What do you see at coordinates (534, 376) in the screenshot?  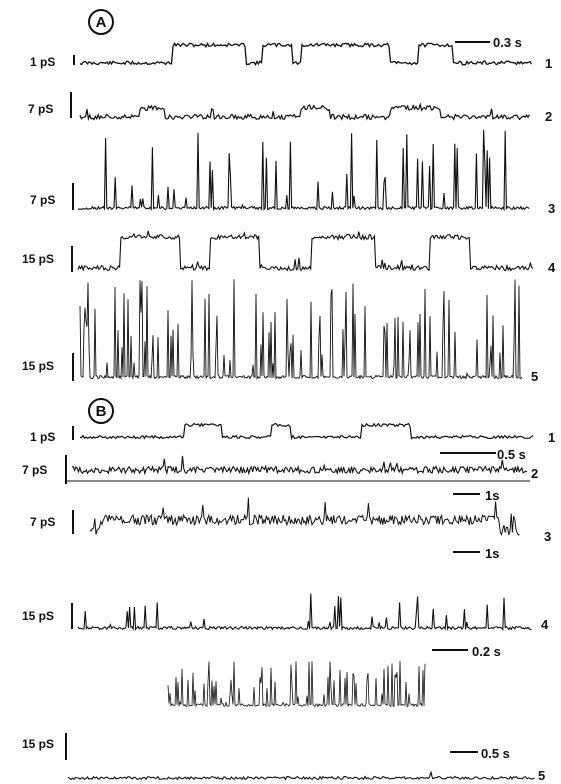 I see `a5-trace-number: 5` at bounding box center [534, 376].